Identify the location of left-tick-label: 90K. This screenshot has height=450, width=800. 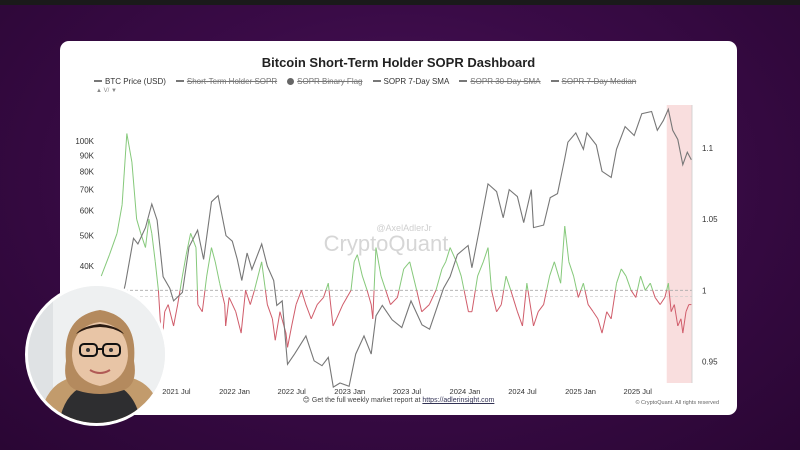
(87, 155).